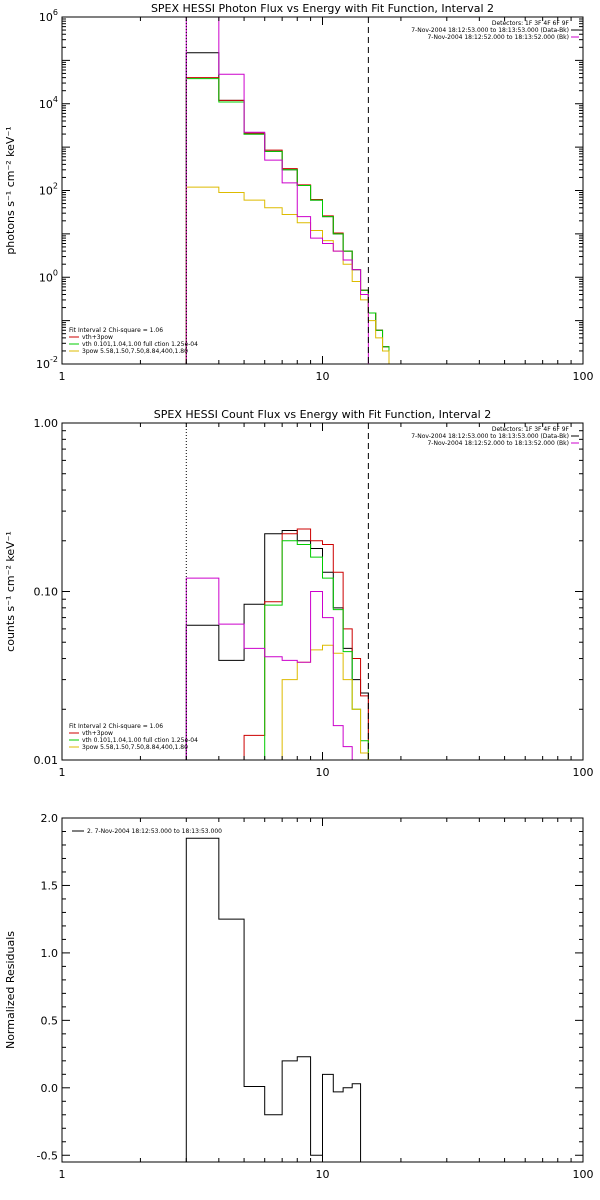 The width and height of the screenshot is (600, 1200). What do you see at coordinates (46, 760) in the screenshot?
I see `y-tick-label: 0.01` at bounding box center [46, 760].